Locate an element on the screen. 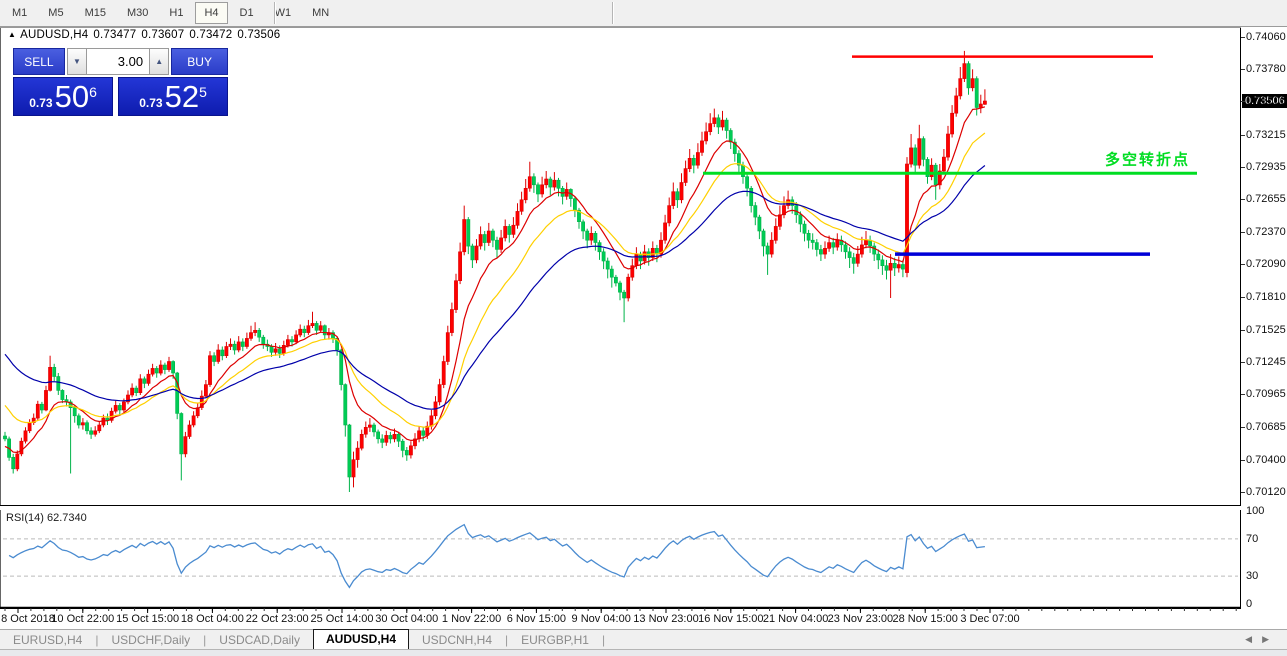  time-axis-label: 21 Nov 04:00 is located at coordinates (795, 619).